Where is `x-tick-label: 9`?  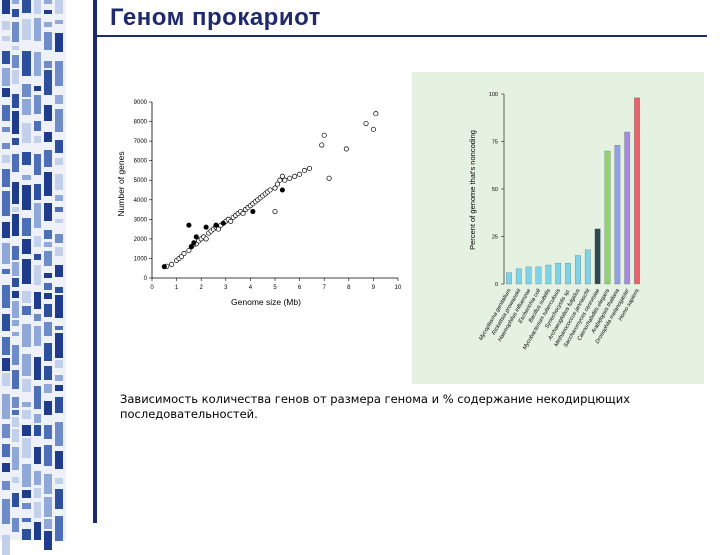 x-tick-label: 9 is located at coordinates (374, 288).